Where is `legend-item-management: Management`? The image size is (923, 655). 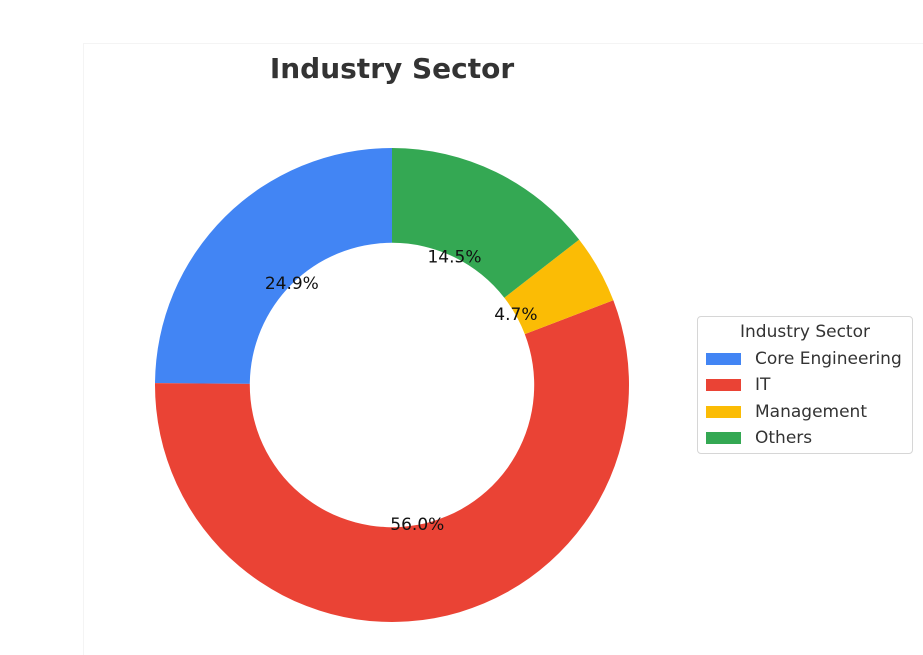 legend-item-management: Management is located at coordinates (786, 412).